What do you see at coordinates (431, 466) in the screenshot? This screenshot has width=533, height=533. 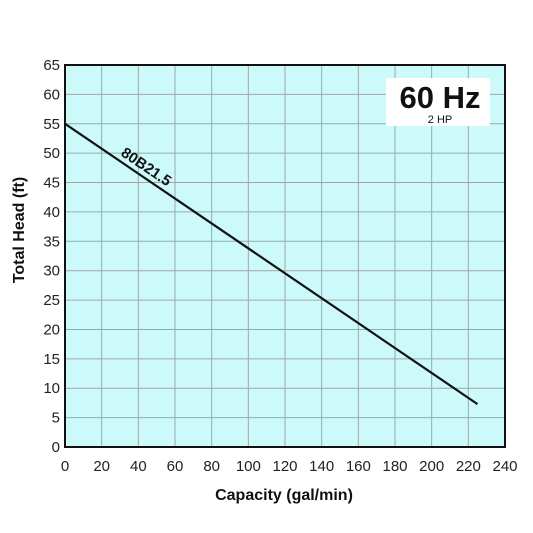 I see `x-tick-label: 200` at bounding box center [431, 466].